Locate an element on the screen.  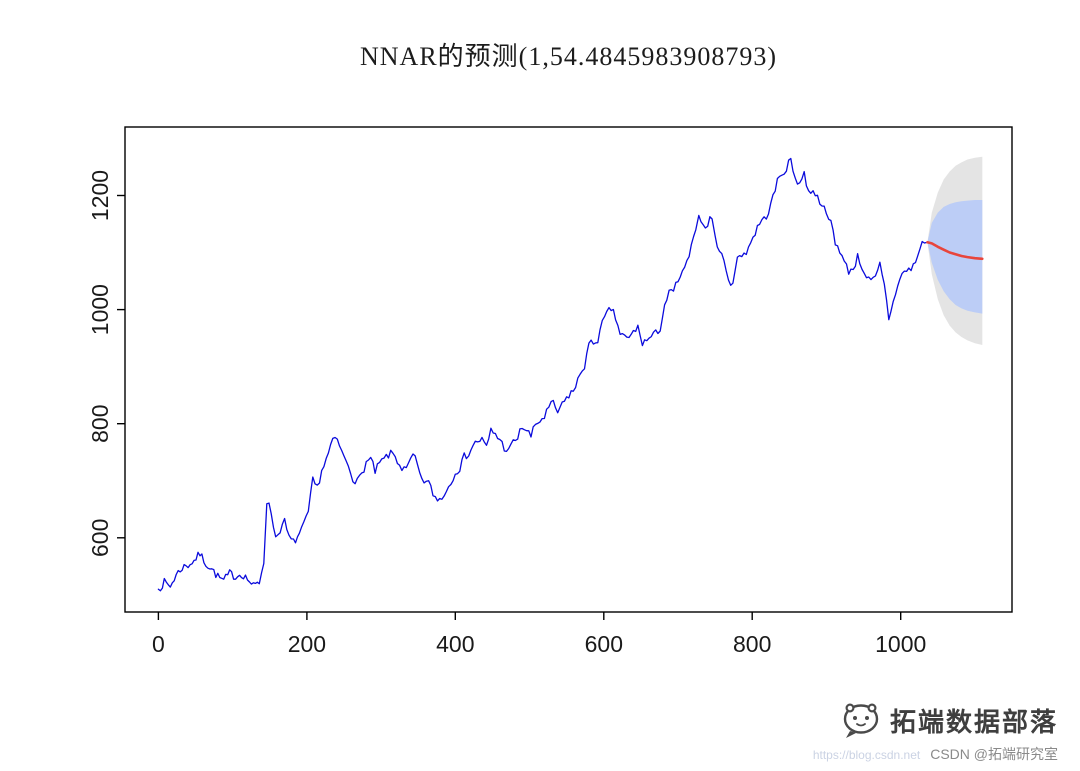
x-tick-label: 0 is located at coordinates (158, 644).